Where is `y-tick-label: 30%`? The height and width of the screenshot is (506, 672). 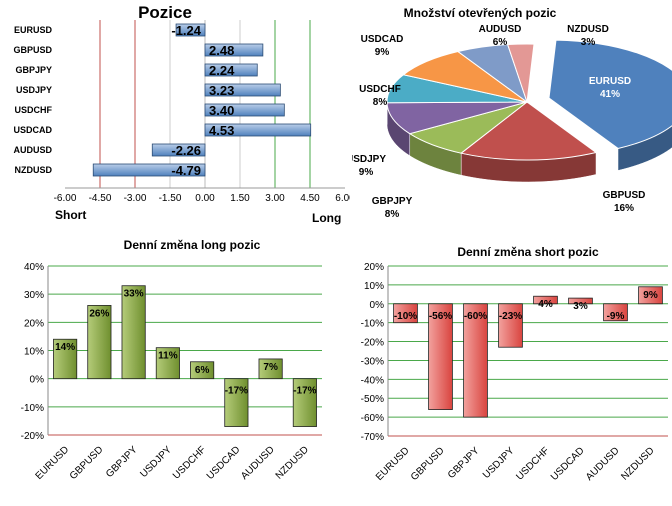 y-tick-label: 30% is located at coordinates (34, 295).